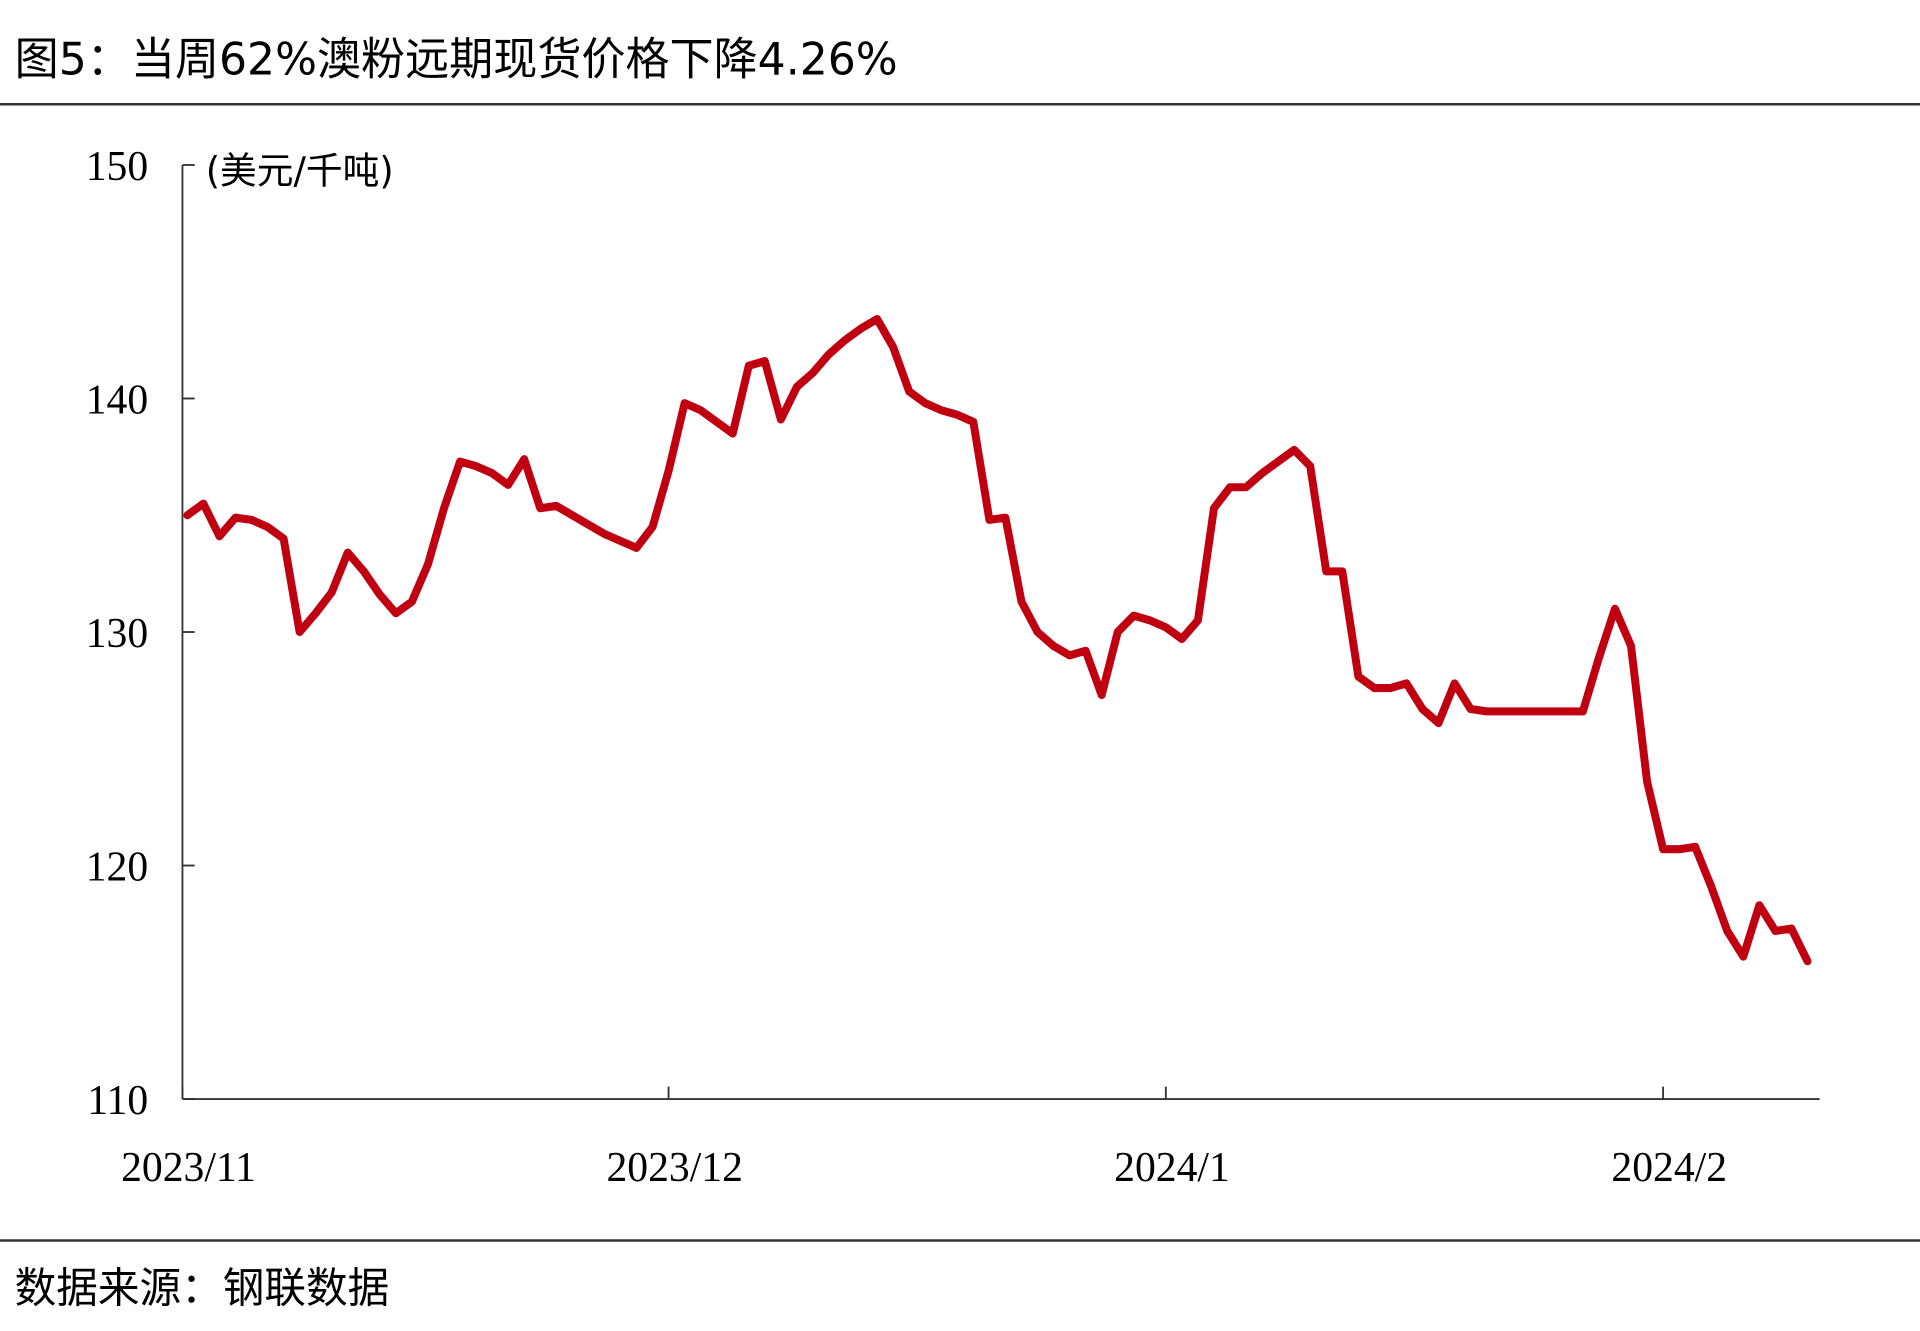 Image resolution: width=1920 pixels, height=1331 pixels. I want to click on x-tick-label: 2023/12, so click(674, 1168).